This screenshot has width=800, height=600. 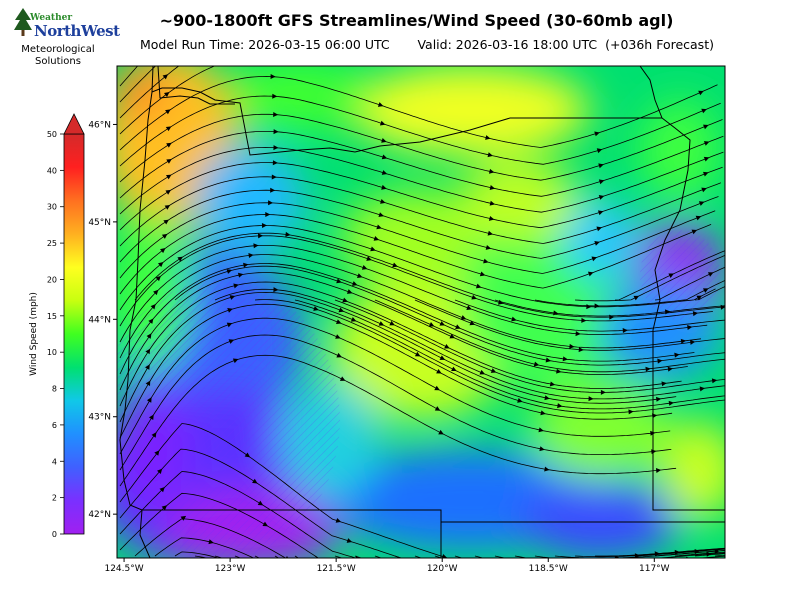 What do you see at coordinates (99, 418) in the screenshot?
I see `y-tick-label: 43°N` at bounding box center [99, 418].